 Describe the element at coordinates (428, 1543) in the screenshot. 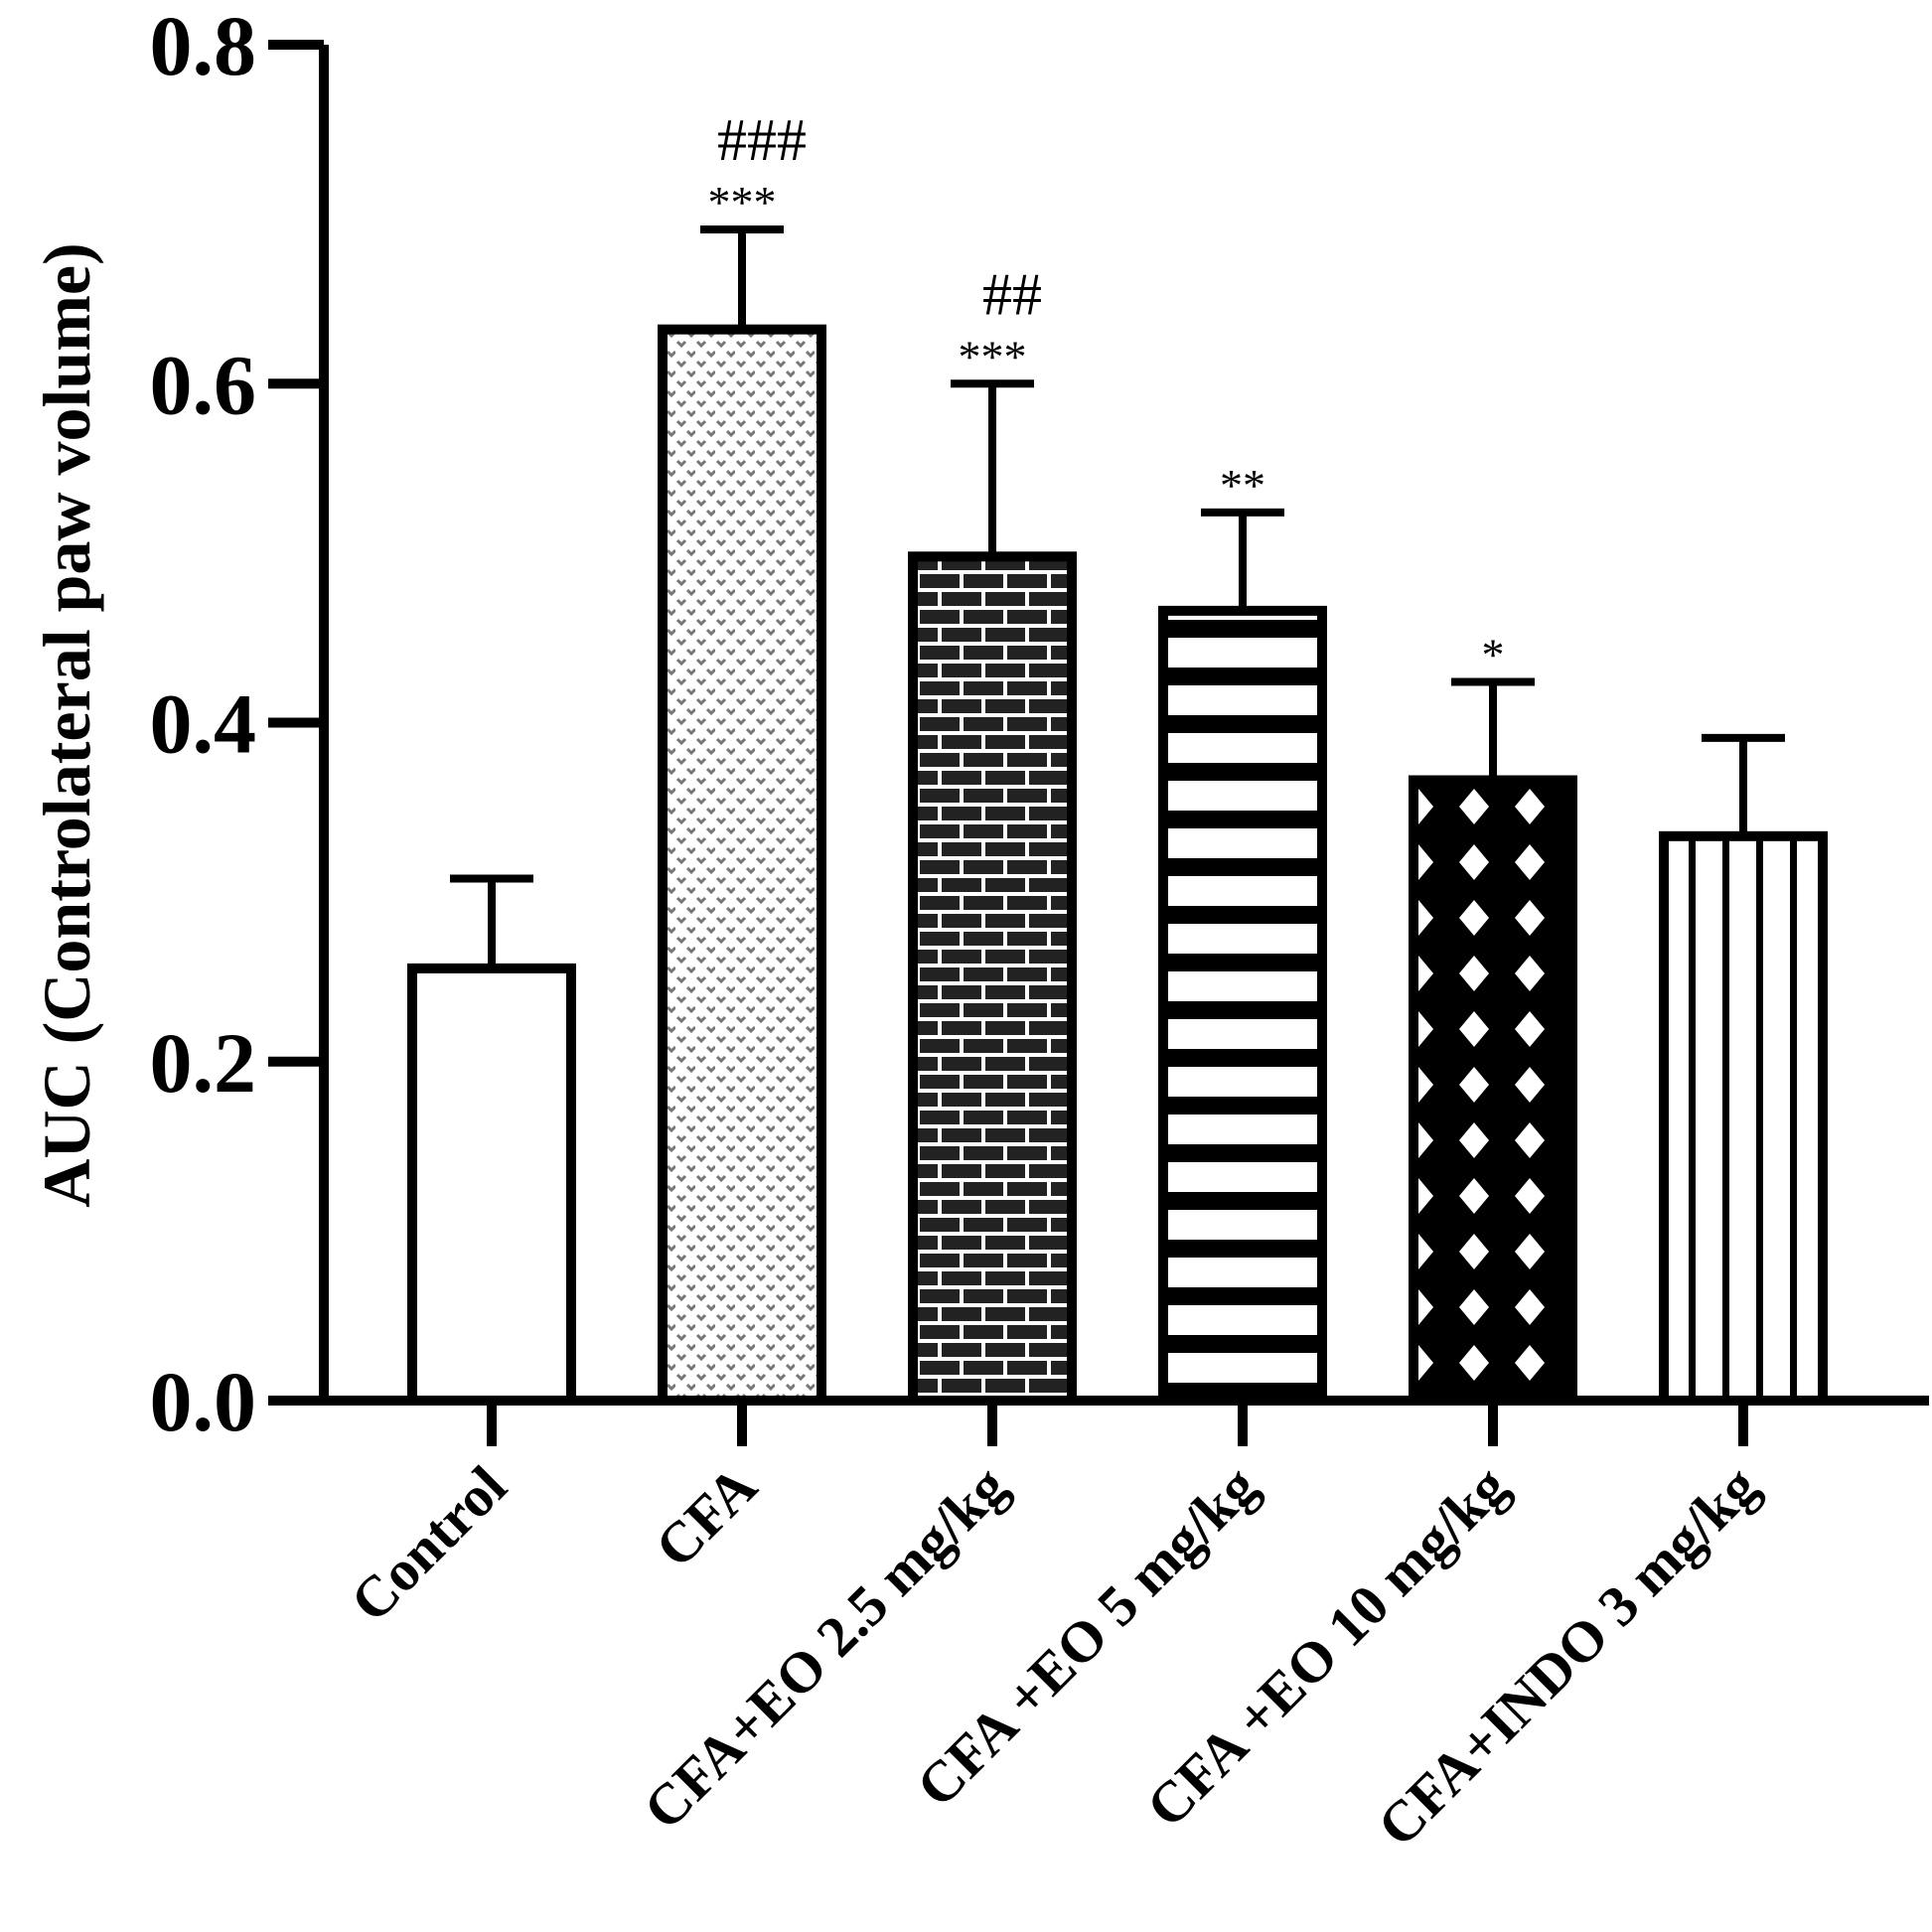

I see `x-category-label: Control` at that location.